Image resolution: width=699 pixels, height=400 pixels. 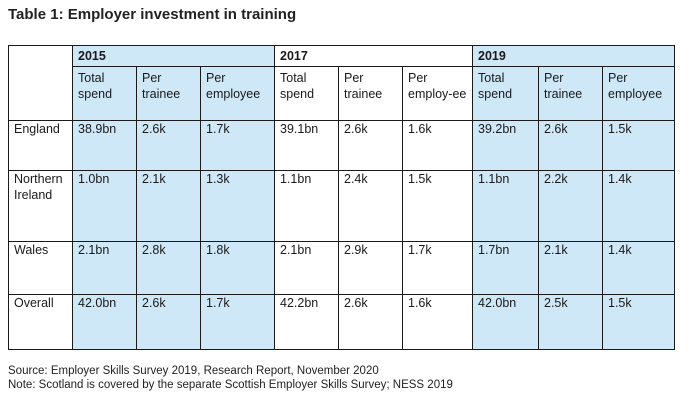 What do you see at coordinates (505, 145) in the screenshot?
I see `table-cell: 39.2bn` at bounding box center [505, 145].